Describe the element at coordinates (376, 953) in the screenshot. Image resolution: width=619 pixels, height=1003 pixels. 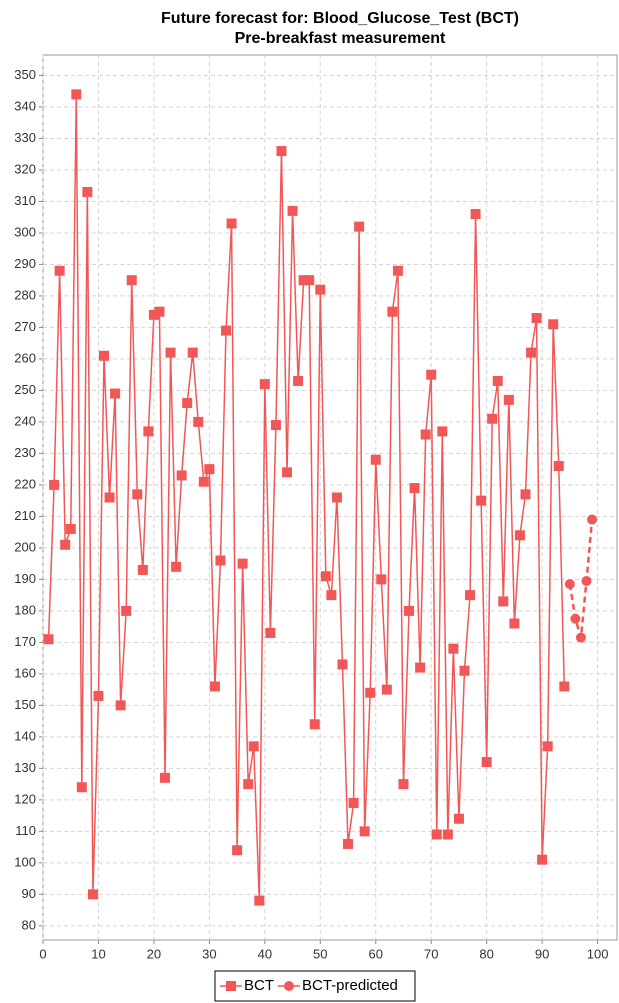
I see `x-tick-label: 60` at that location.